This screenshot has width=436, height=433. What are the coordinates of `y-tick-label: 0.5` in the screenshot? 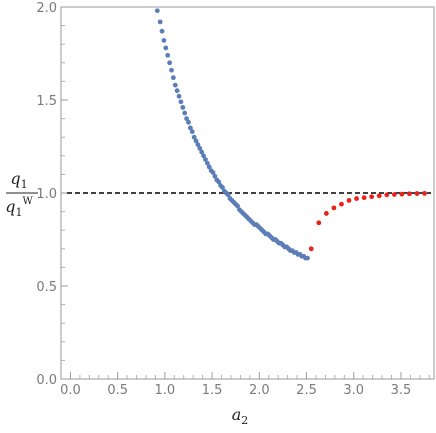 It's located at (46, 287).